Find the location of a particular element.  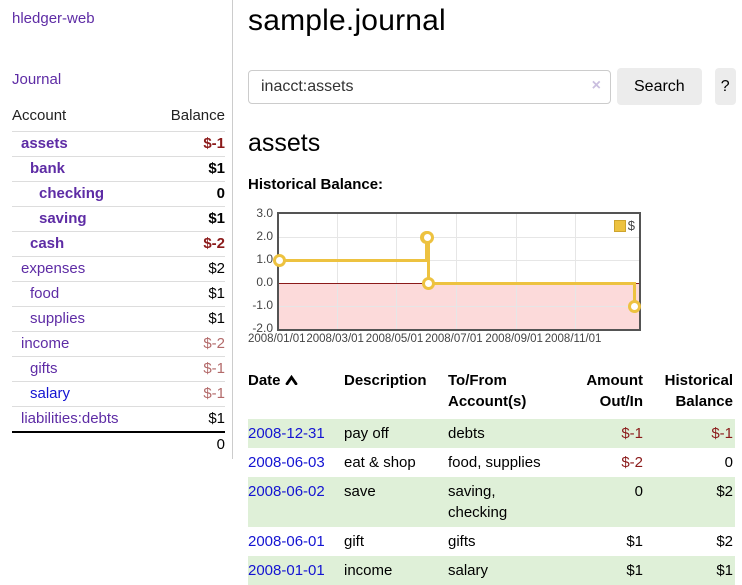

transaction-accounts: saving, checking is located at coordinates (478, 502).